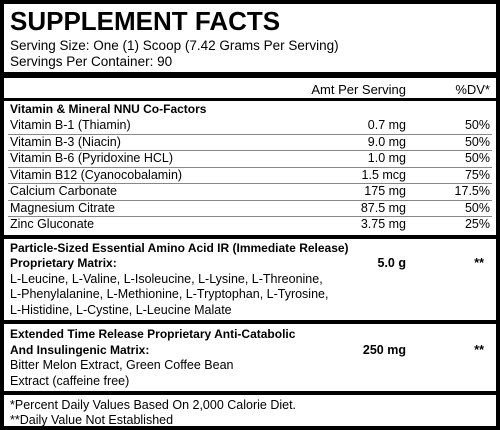 The image size is (500, 430). I want to click on nutrient-amount: 1.0 mg, so click(386, 158).